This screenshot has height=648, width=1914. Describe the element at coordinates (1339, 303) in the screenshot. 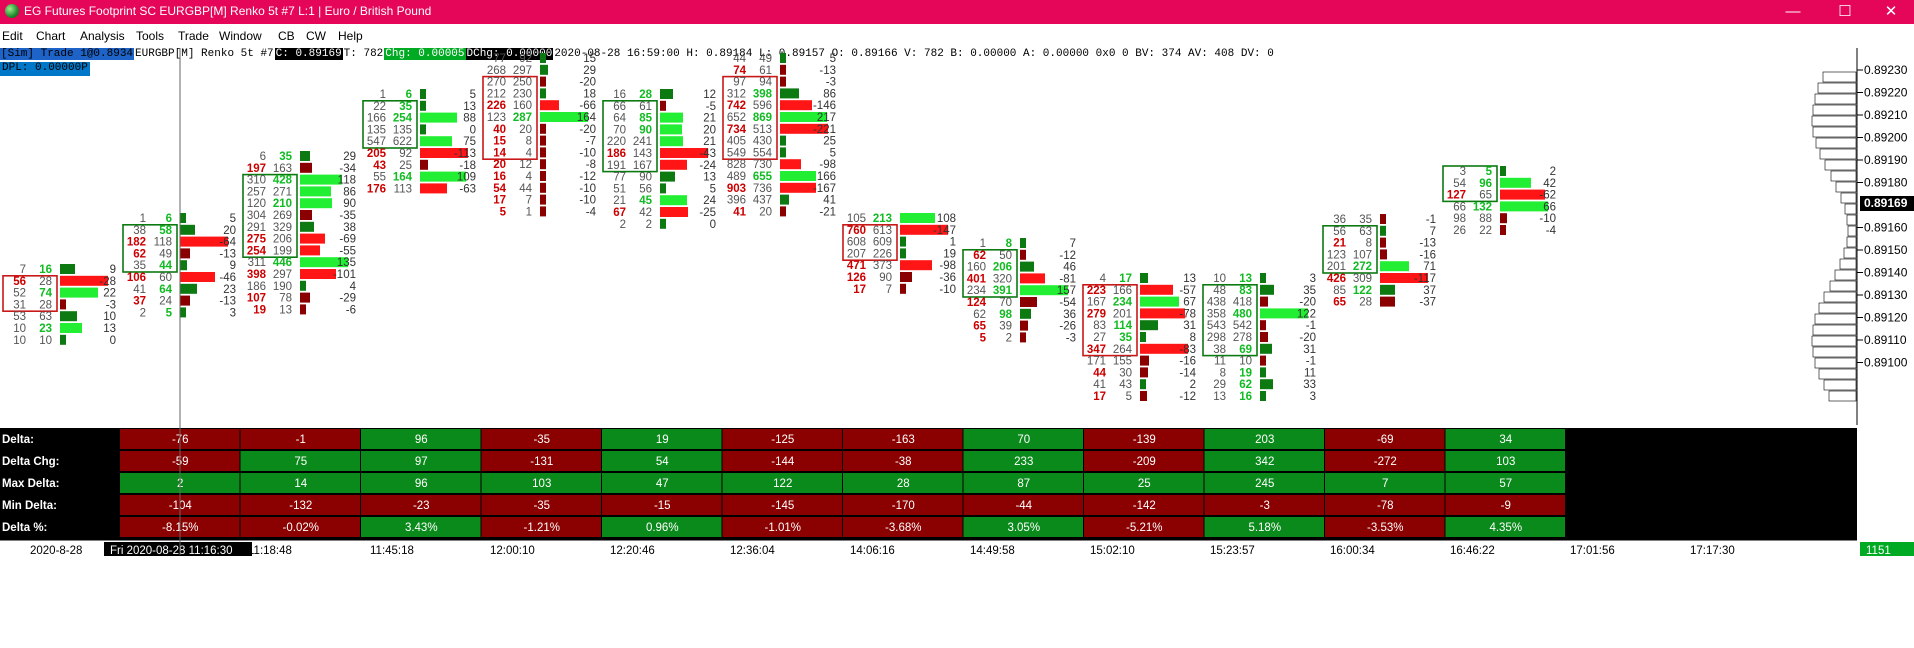

I see `bid-volume: 65` at that location.